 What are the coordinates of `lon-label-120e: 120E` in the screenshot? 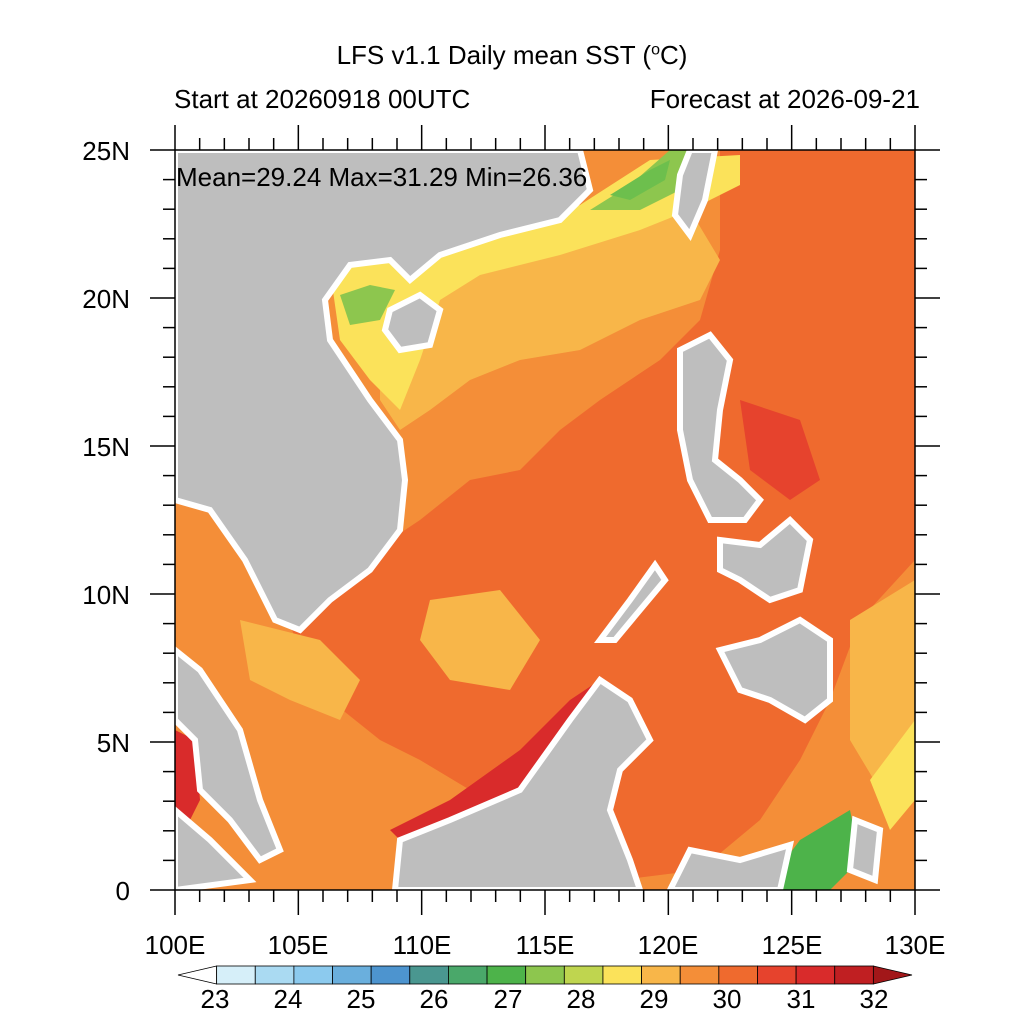 It's located at (668, 945).